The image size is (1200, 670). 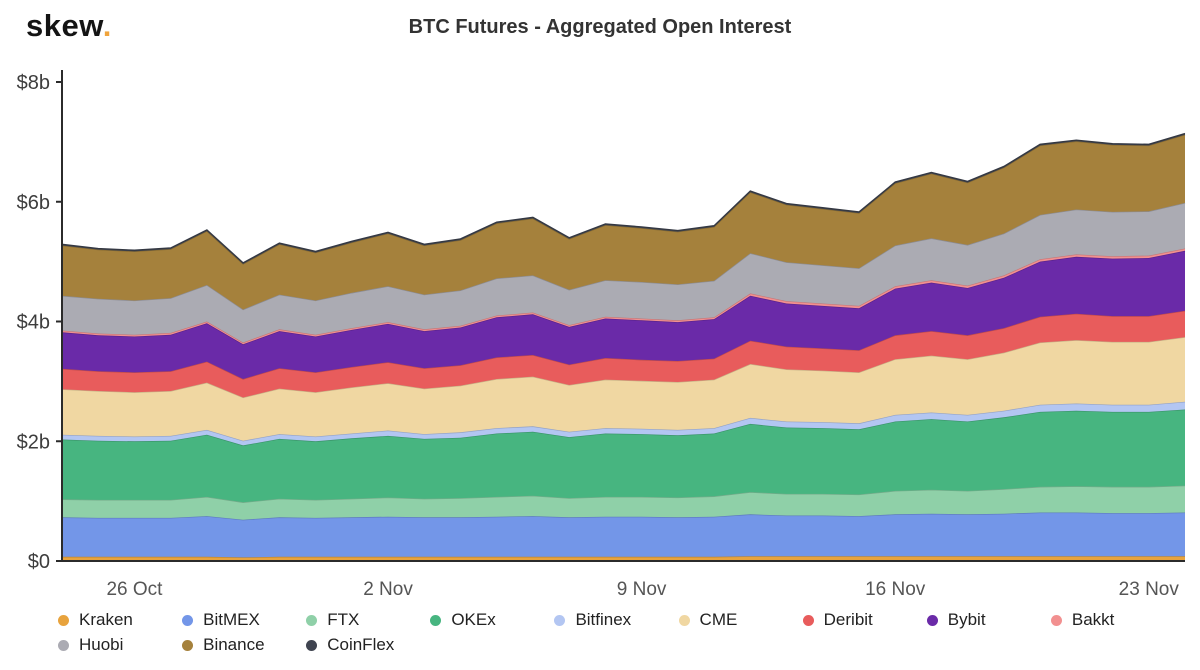 I want to click on band-deribit, so click(x=623, y=354).